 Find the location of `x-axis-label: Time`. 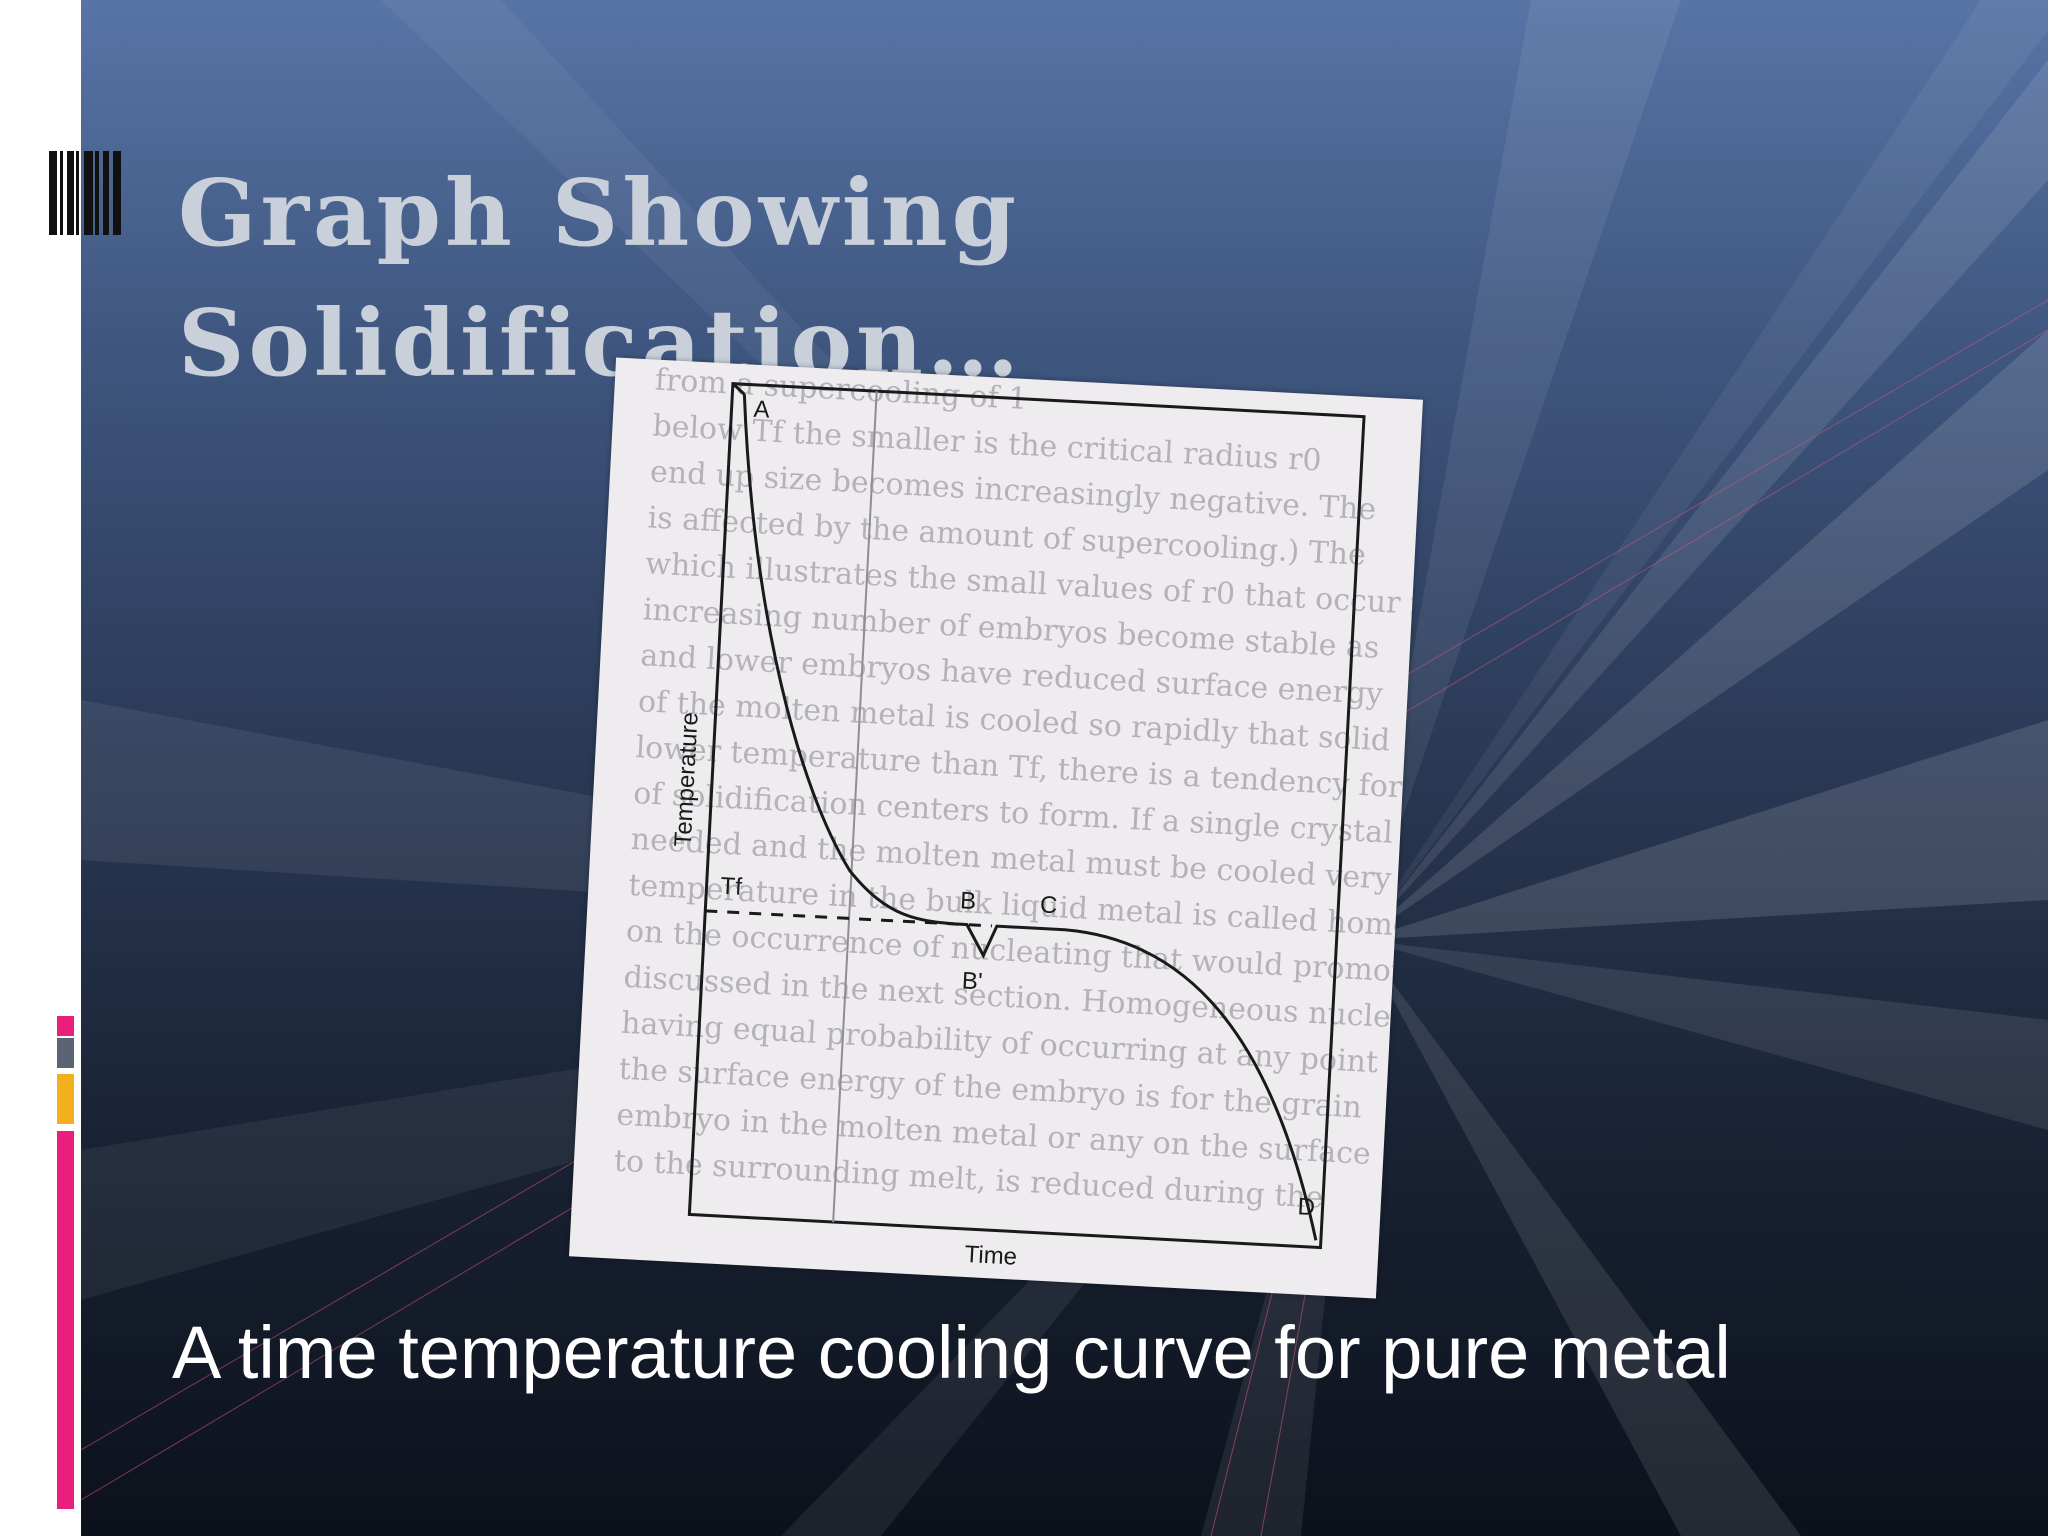

x-axis-label: Time is located at coordinates (991, 1256).